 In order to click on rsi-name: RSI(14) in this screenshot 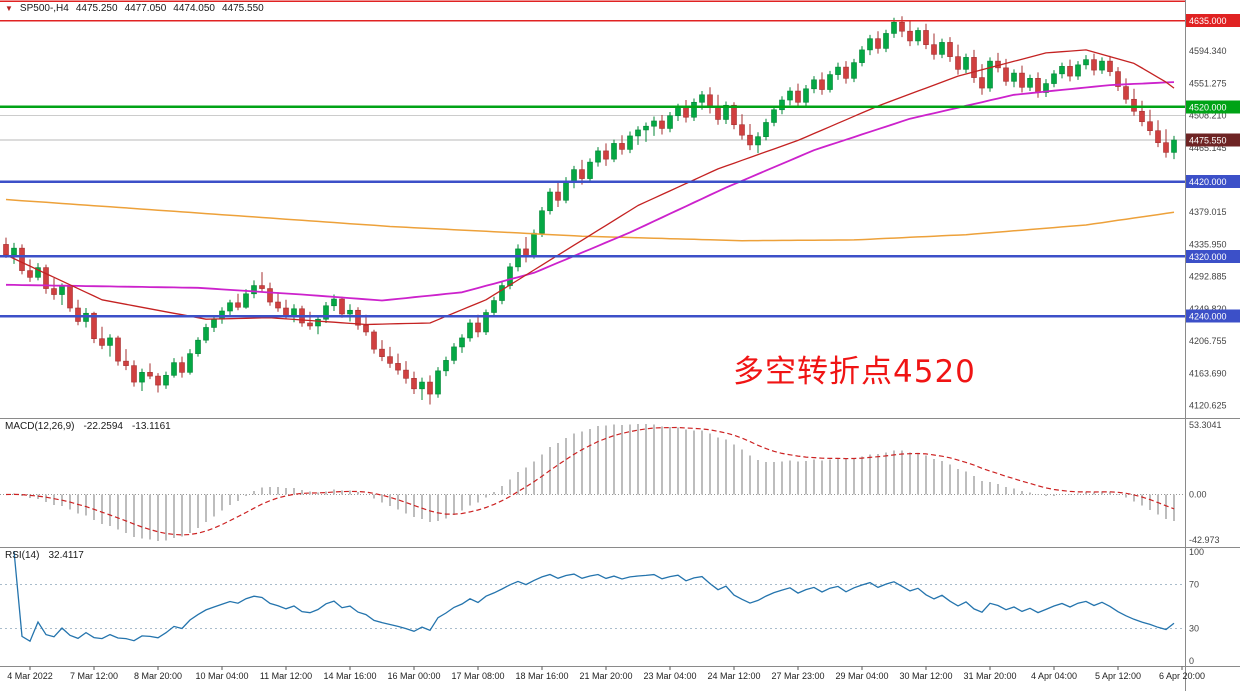, I will do `click(22, 555)`.